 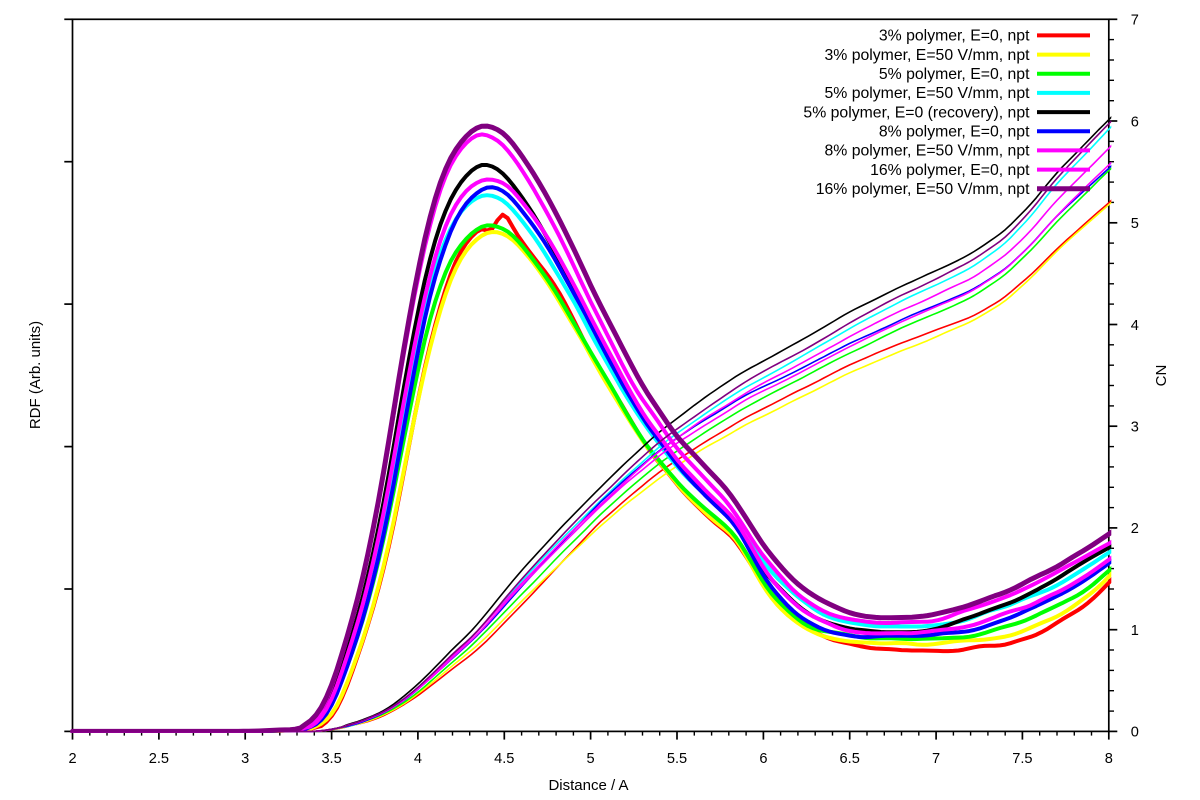 I want to click on svg-text: 4.5, so click(x=504, y=759).